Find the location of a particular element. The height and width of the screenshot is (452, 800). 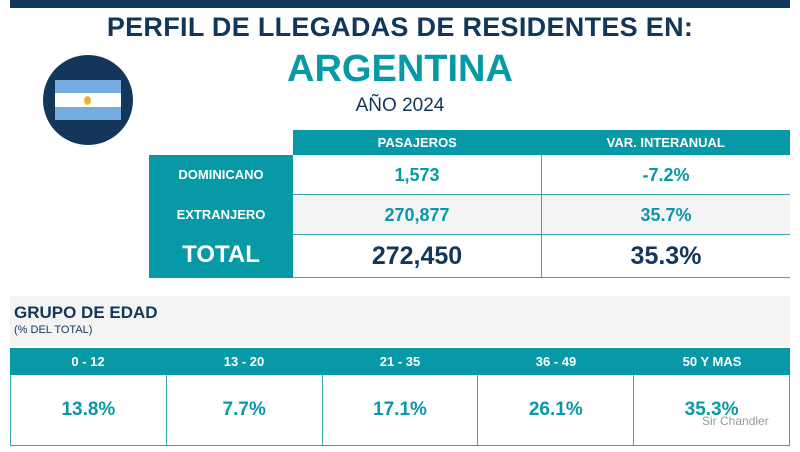

pasajeros-value: 270,877 is located at coordinates (417, 214).